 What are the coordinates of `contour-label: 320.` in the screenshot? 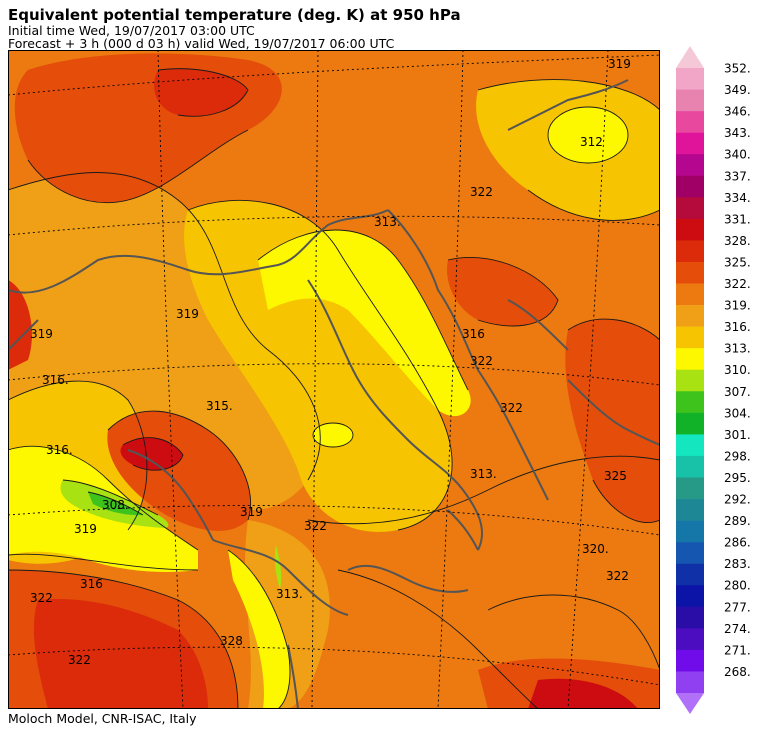 It's located at (595, 549).